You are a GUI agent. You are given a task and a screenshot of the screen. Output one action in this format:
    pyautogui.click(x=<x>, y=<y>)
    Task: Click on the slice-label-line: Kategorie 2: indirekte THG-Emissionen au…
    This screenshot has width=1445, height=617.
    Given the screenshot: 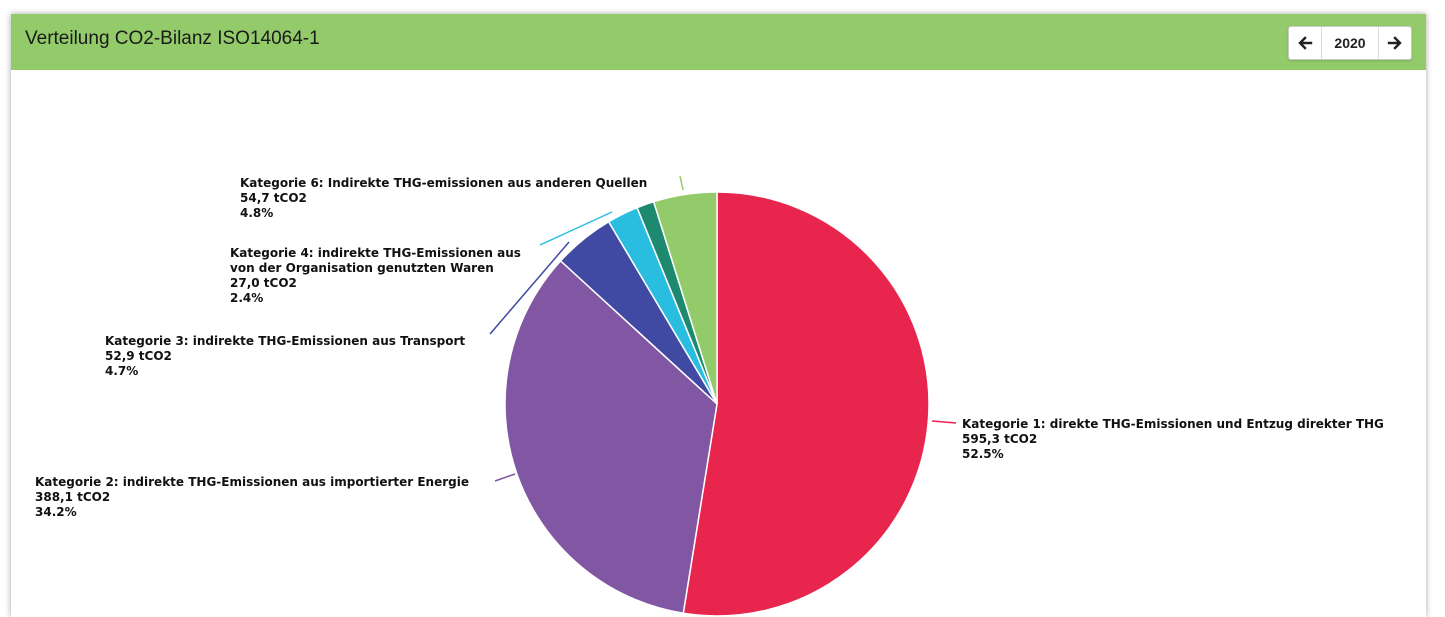 What is the action you would take?
    pyautogui.click(x=252, y=482)
    